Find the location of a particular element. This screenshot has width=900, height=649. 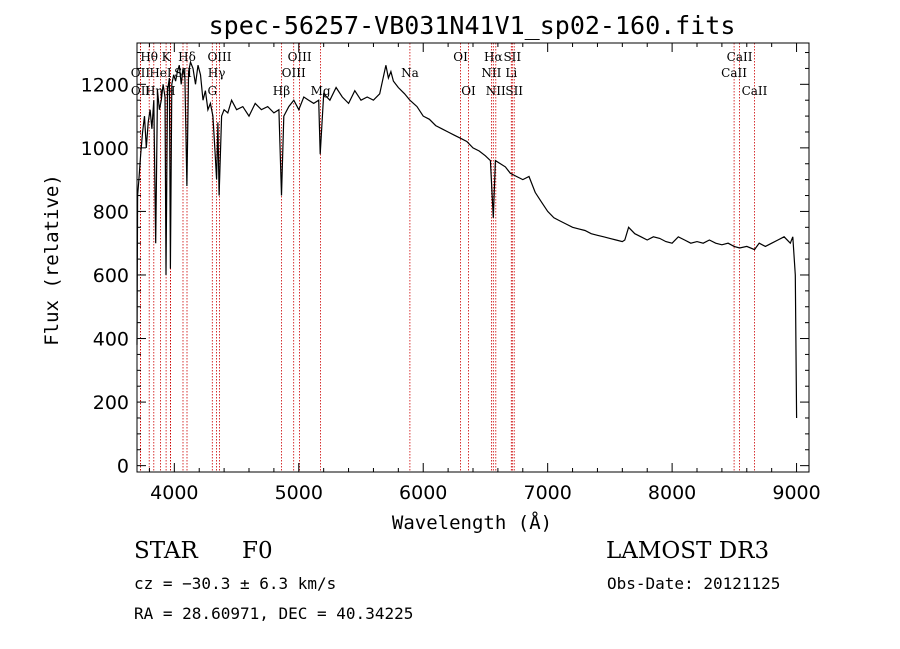

x-axis-label: Wavelength (Å) is located at coordinates (472, 522).